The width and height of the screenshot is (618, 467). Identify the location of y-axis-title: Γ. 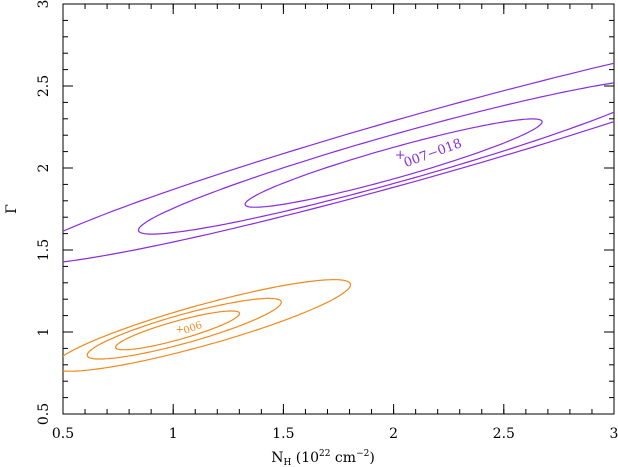
(12, 209).